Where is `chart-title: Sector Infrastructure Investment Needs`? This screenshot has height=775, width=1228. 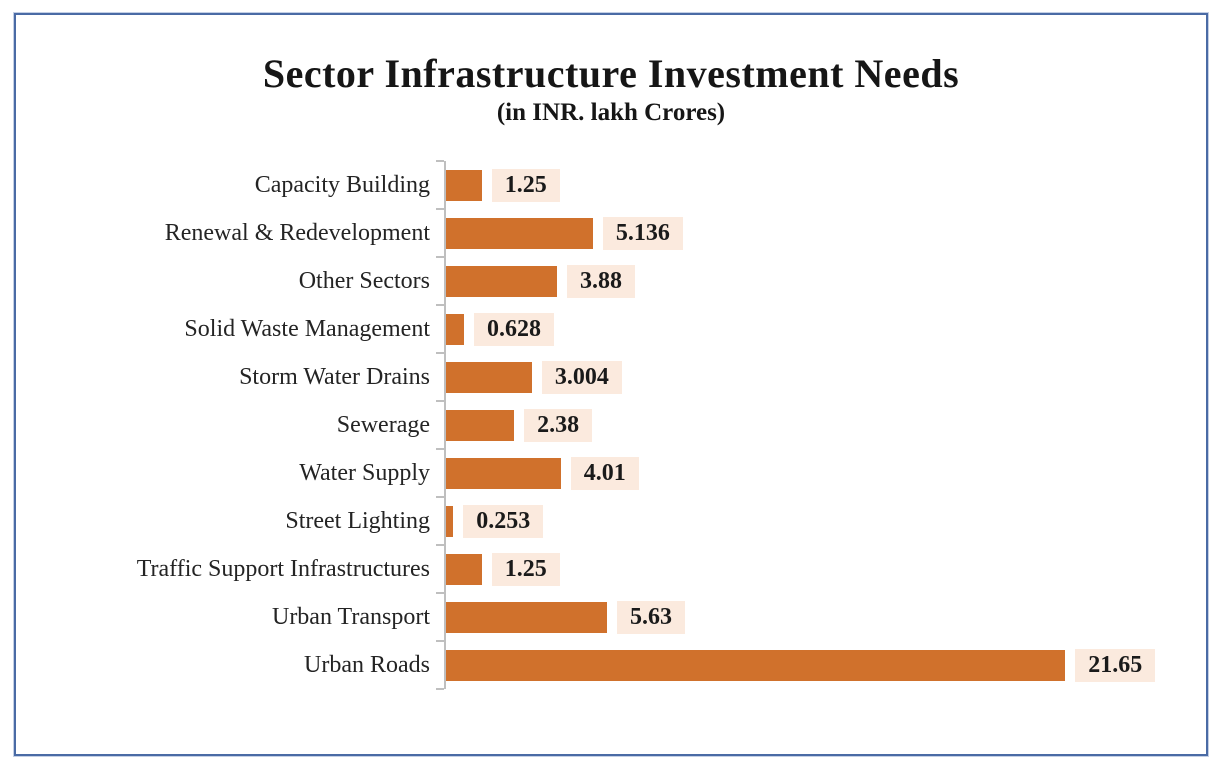
chart-title: Sector Infrastructure Investment Needs is located at coordinates (611, 73).